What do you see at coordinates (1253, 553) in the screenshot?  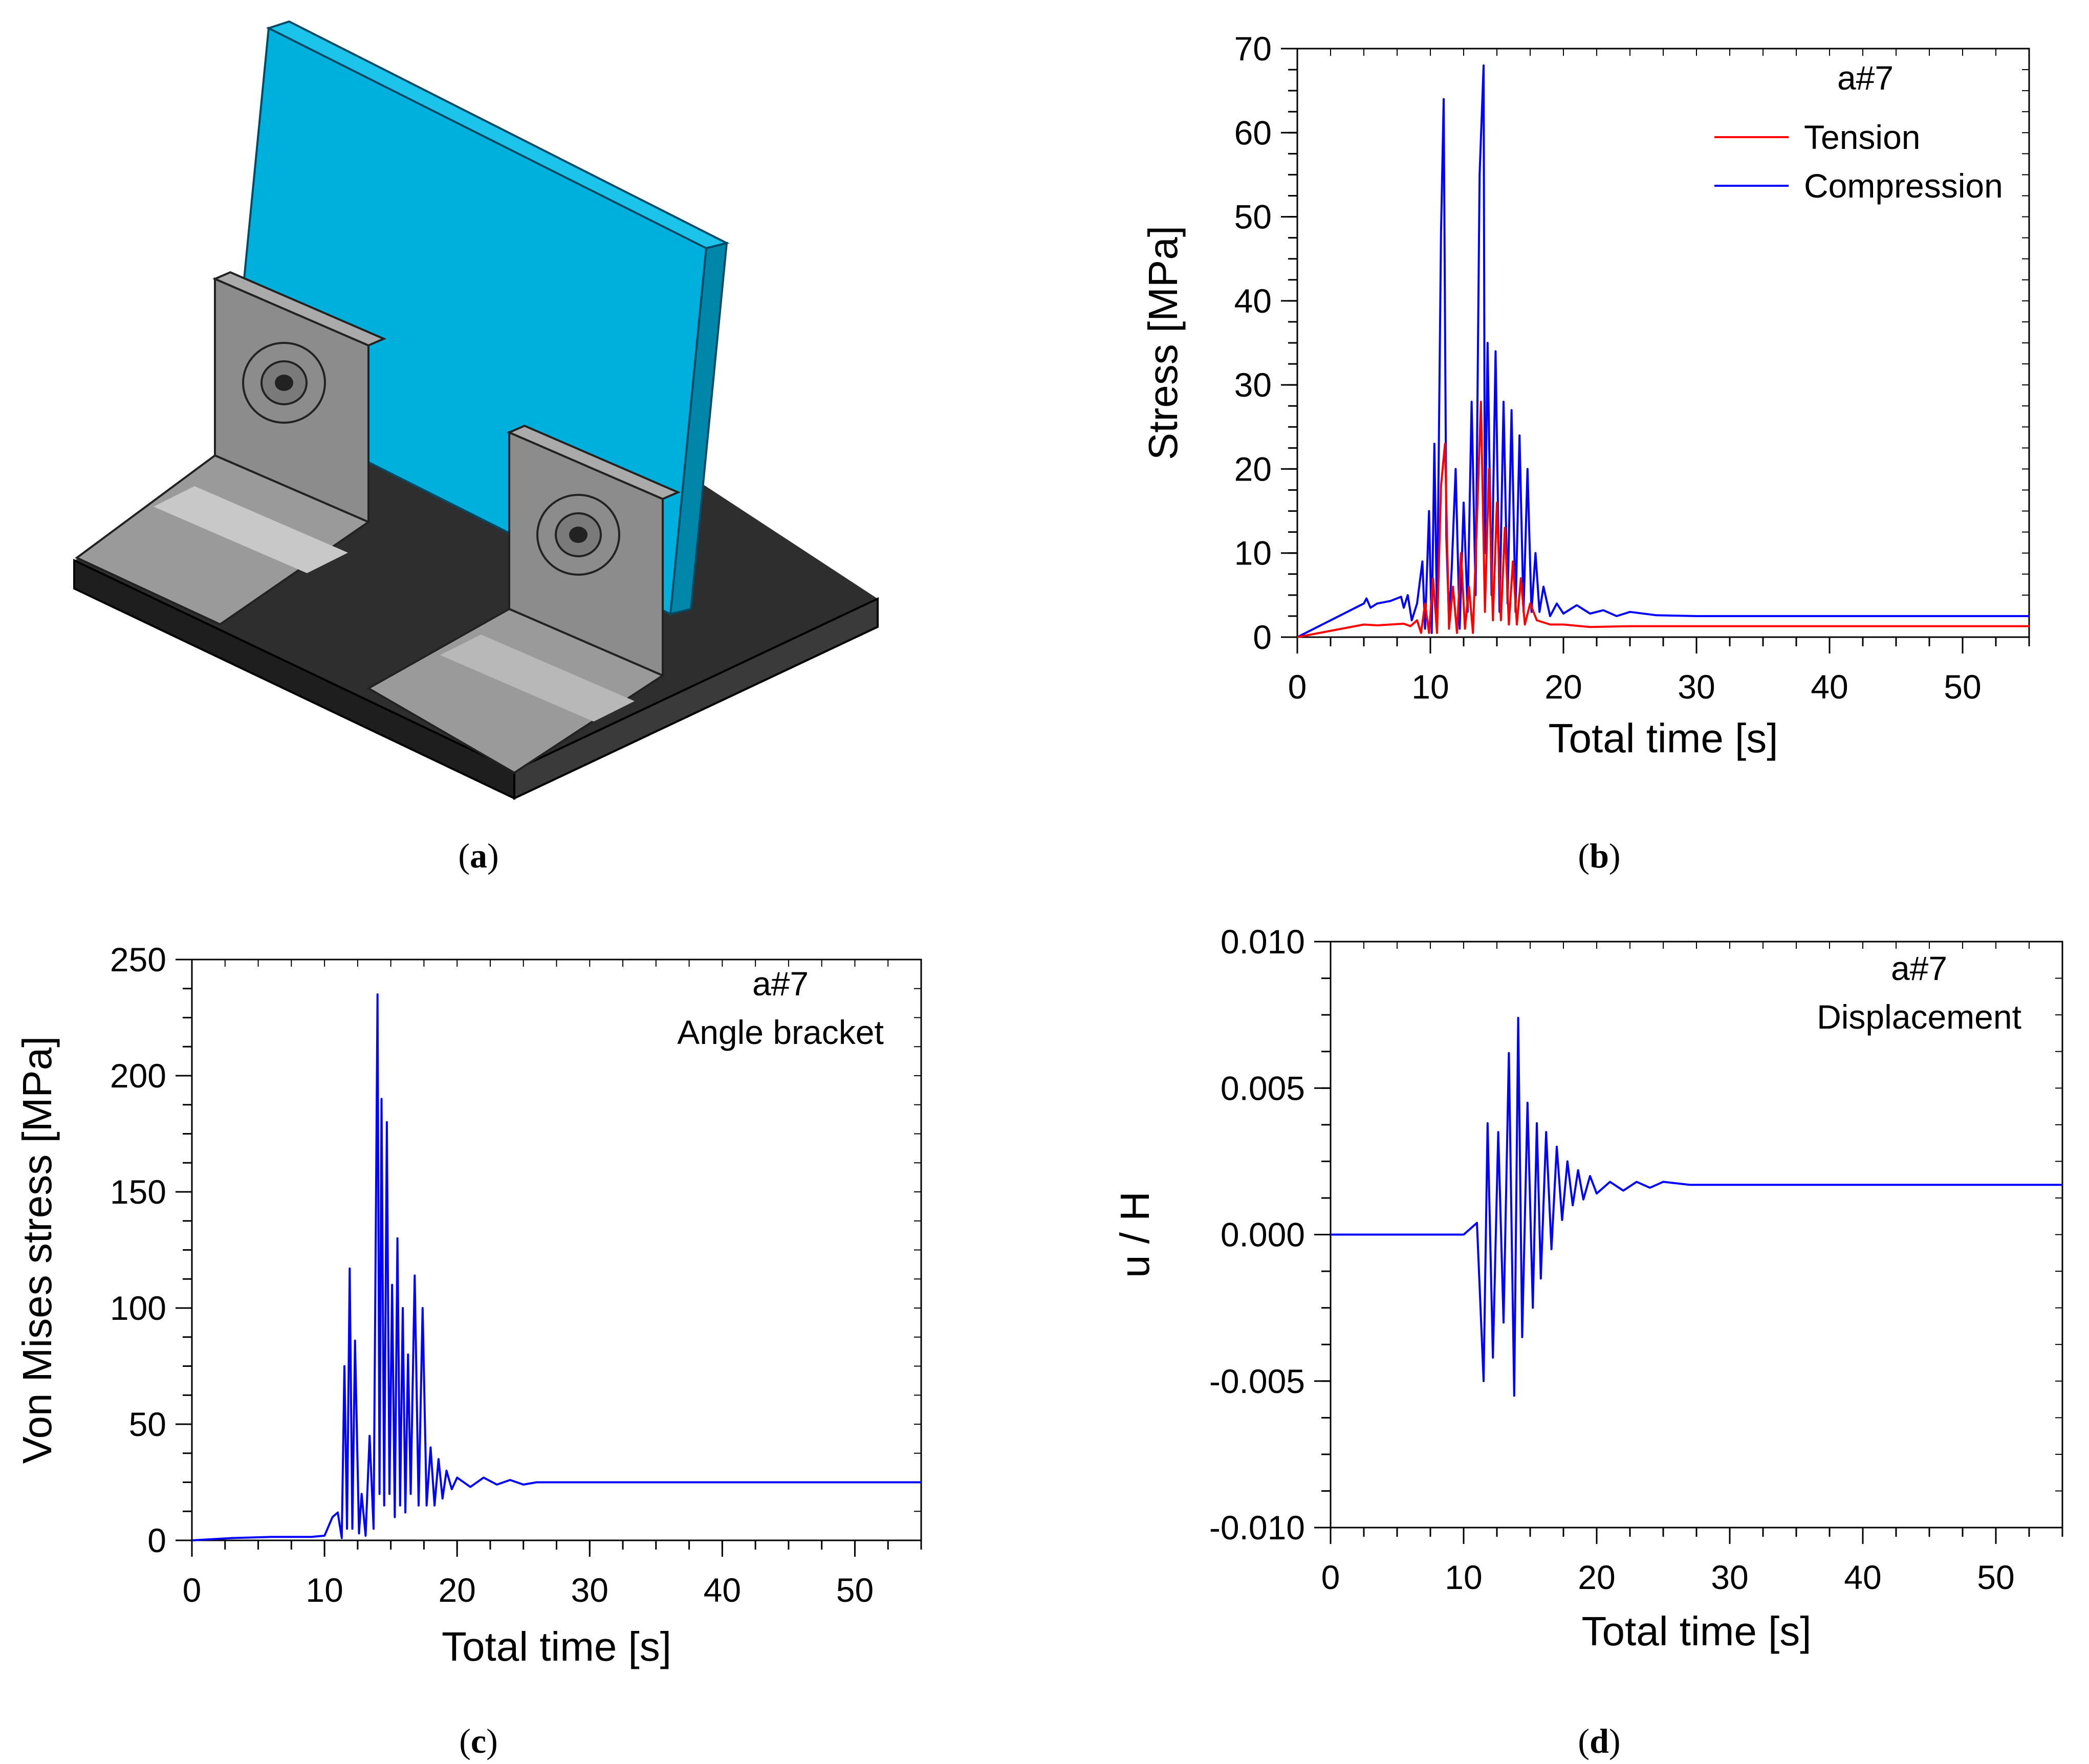 I see `y-tick-label: 10` at bounding box center [1253, 553].